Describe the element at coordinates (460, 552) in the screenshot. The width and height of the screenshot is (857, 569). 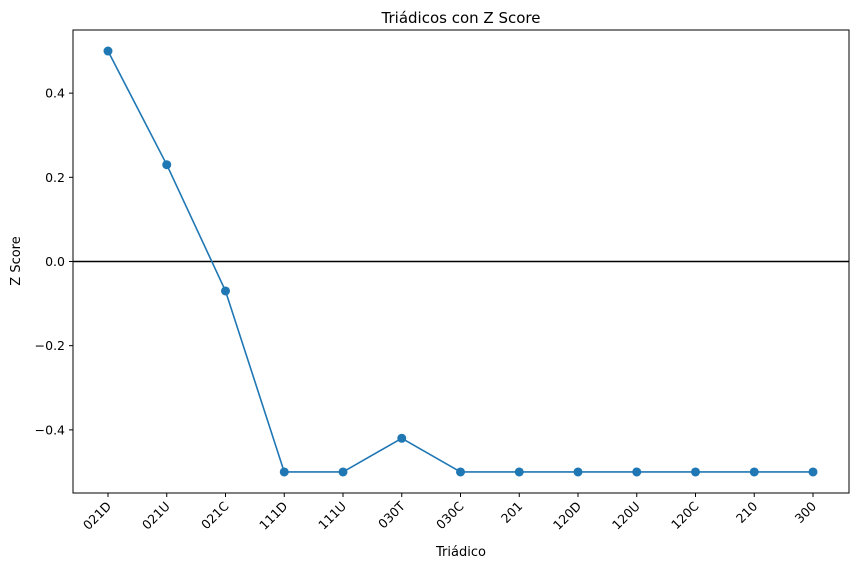
I see `x-axis-label: Triádico` at that location.